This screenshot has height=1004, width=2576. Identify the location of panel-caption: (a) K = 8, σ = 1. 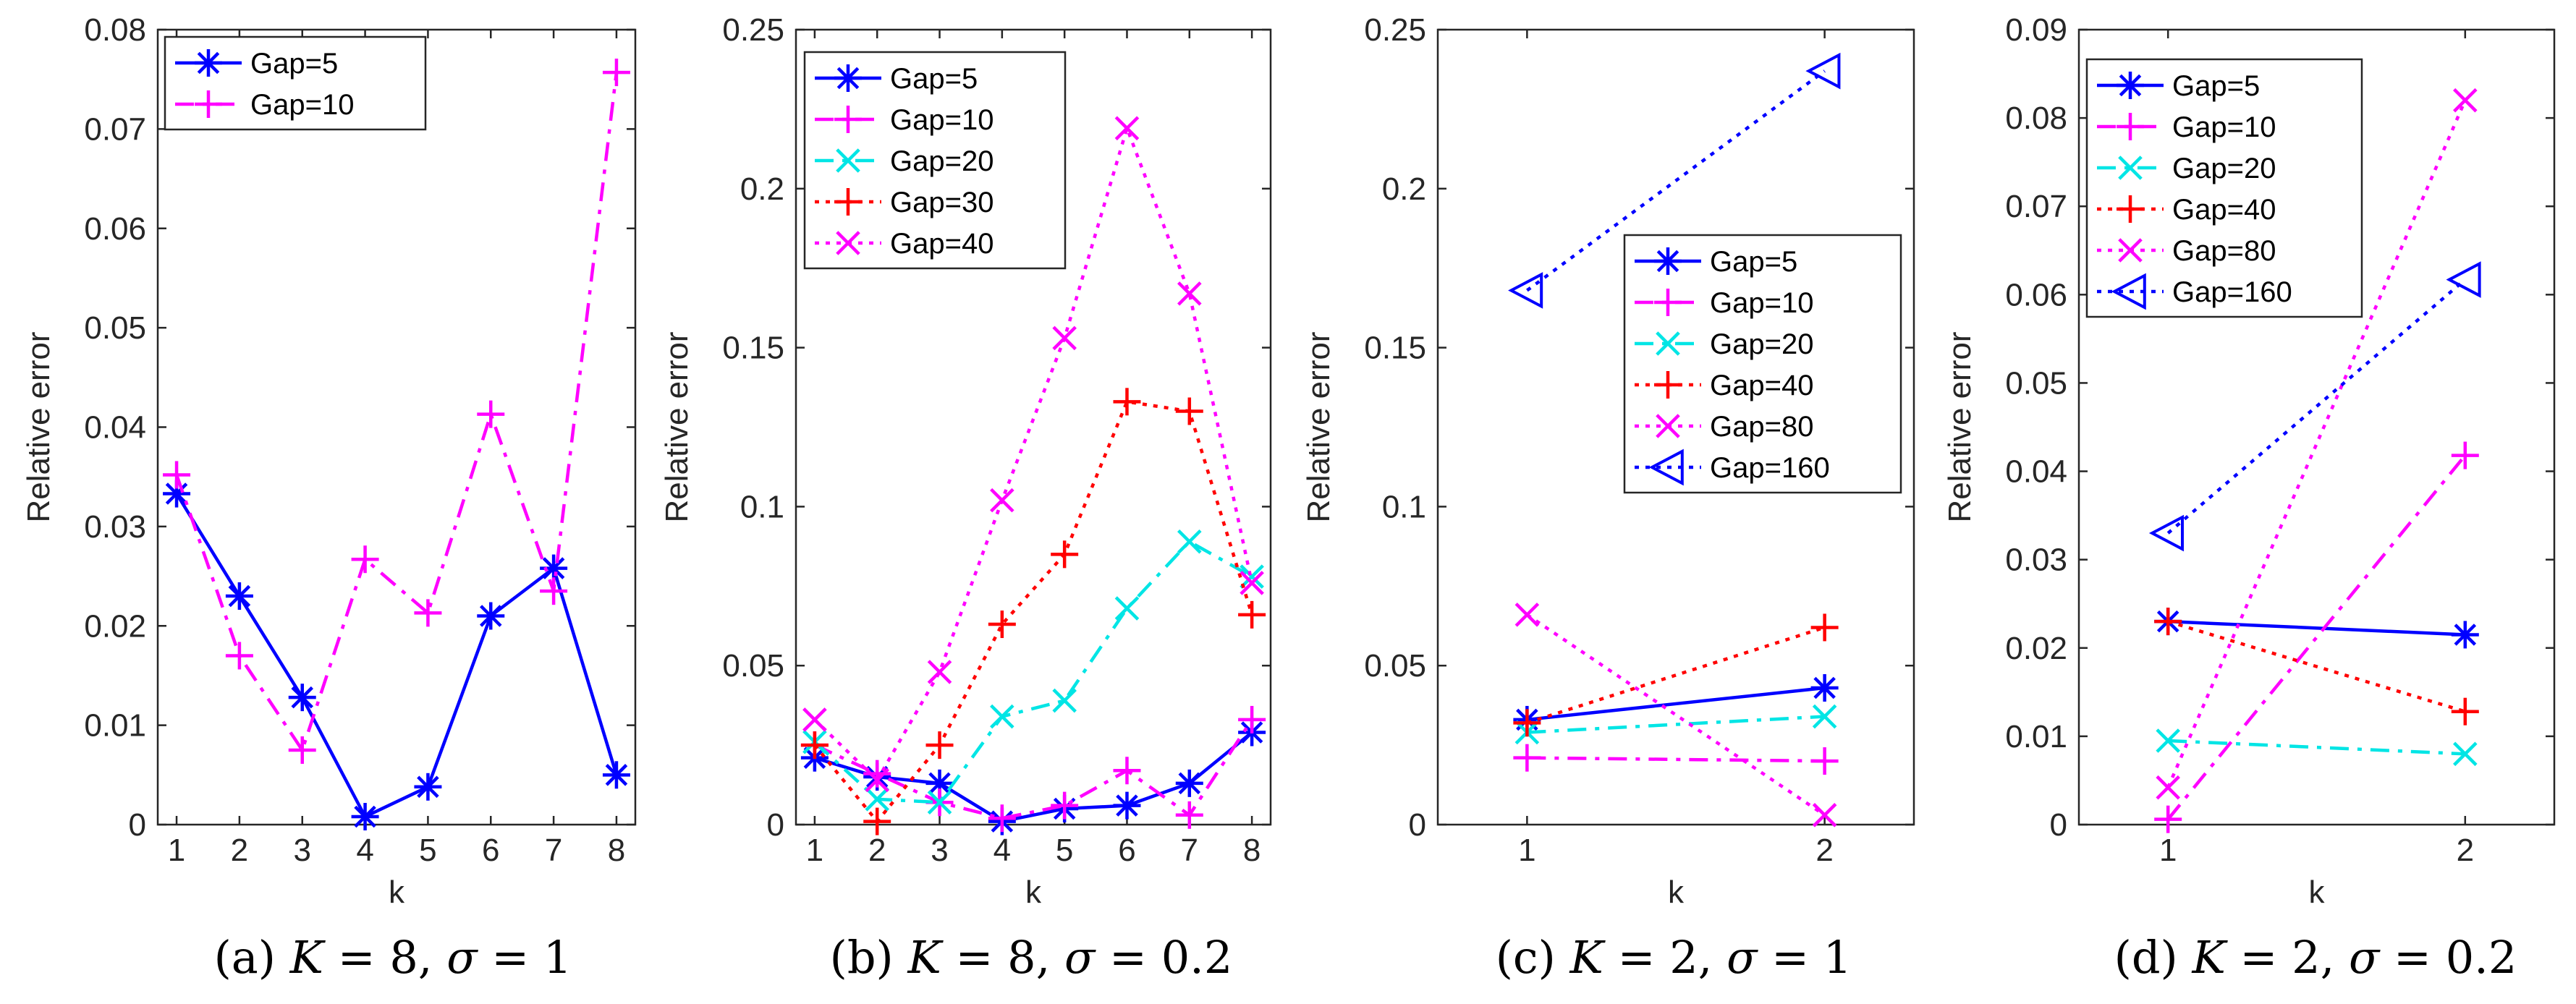
(393, 958).